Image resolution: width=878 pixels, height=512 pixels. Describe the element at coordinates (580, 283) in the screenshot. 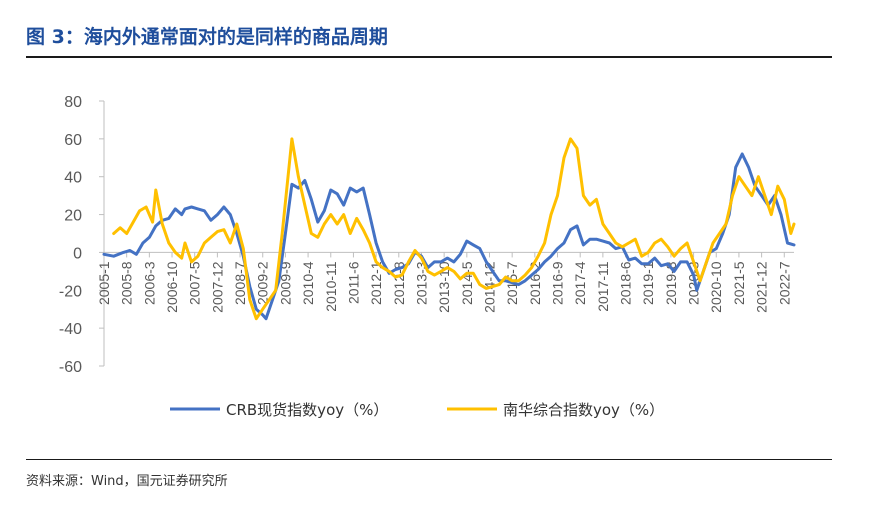

I see `x-tick-label: 2017-4` at that location.